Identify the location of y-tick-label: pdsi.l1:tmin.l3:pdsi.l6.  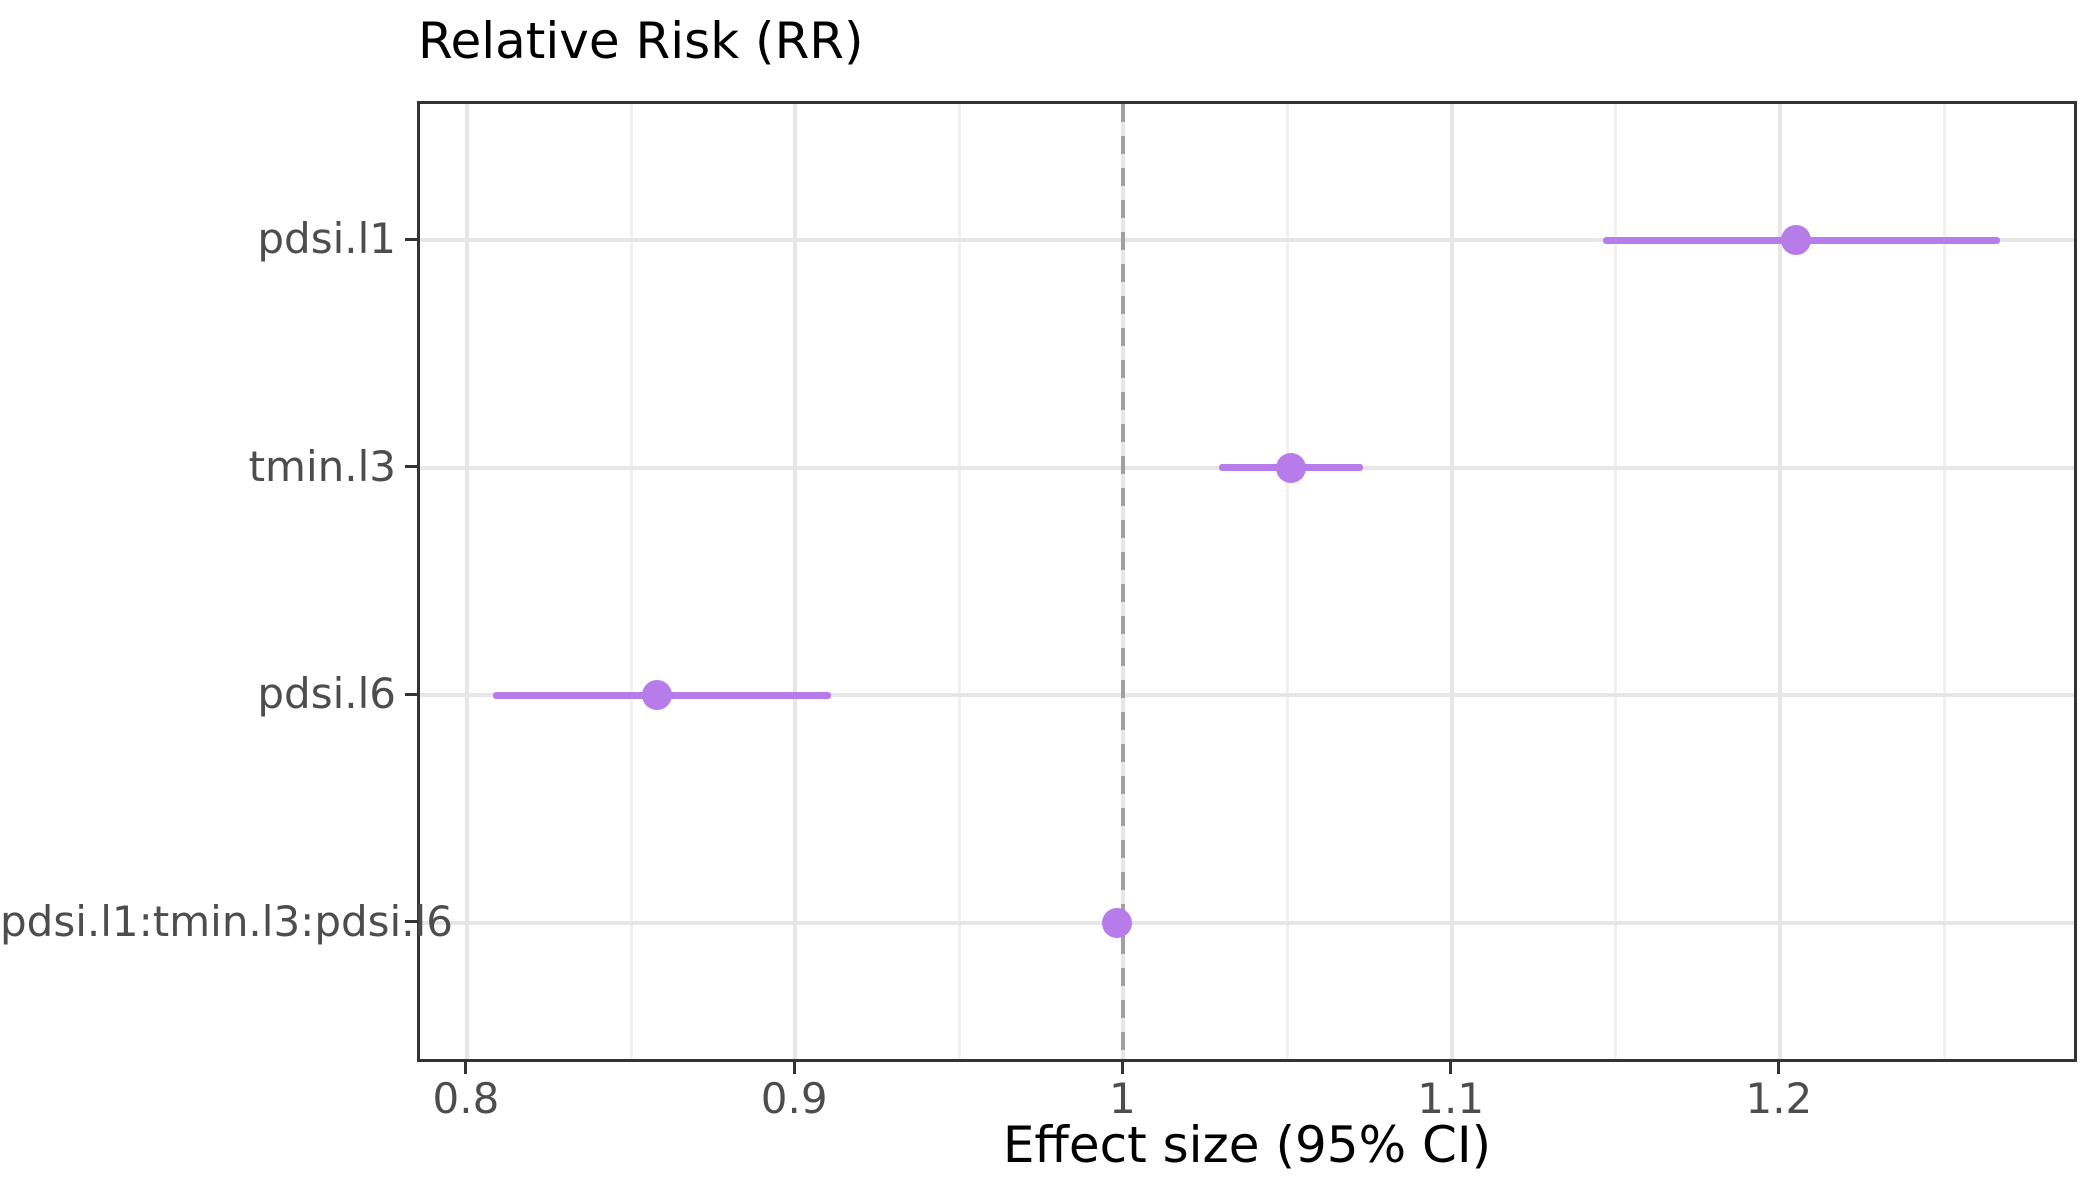
(226, 921).